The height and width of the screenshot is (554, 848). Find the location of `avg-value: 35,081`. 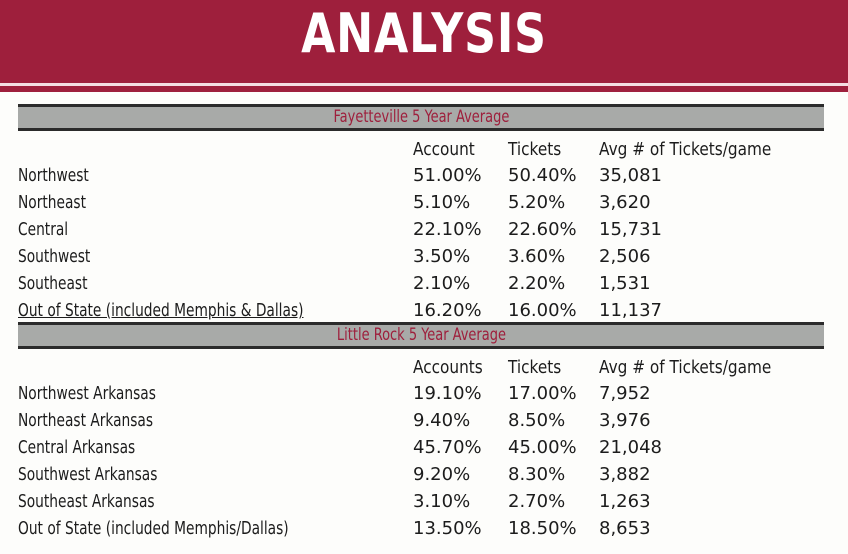

avg-value: 35,081 is located at coordinates (630, 175).